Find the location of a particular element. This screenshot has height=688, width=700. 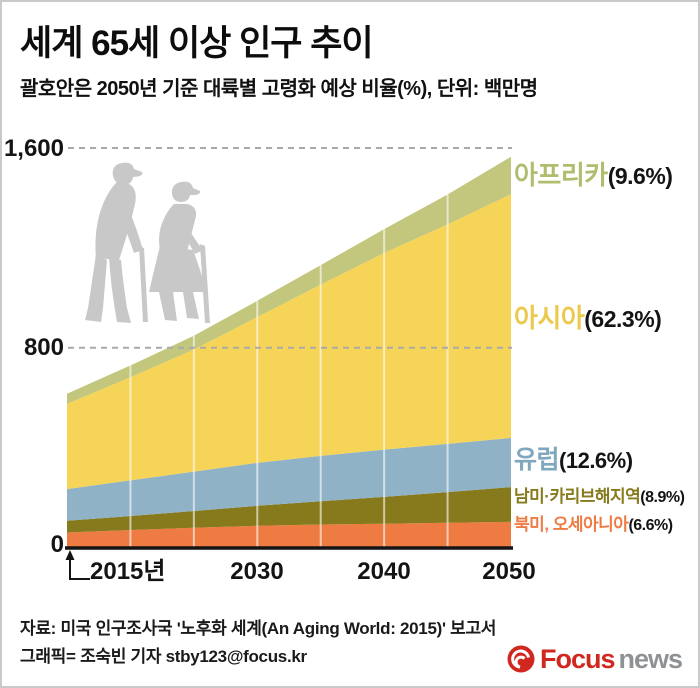

x-tick-2015: 2015년 is located at coordinates (128, 571).